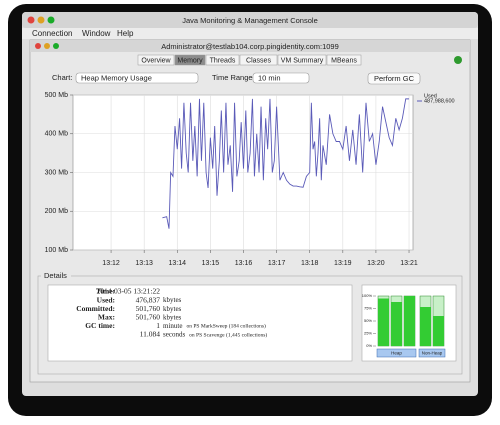 This screenshot has width=500, height=425. Describe the element at coordinates (56, 250) in the screenshot. I see `y-tick-label: 100 Mb` at that location.